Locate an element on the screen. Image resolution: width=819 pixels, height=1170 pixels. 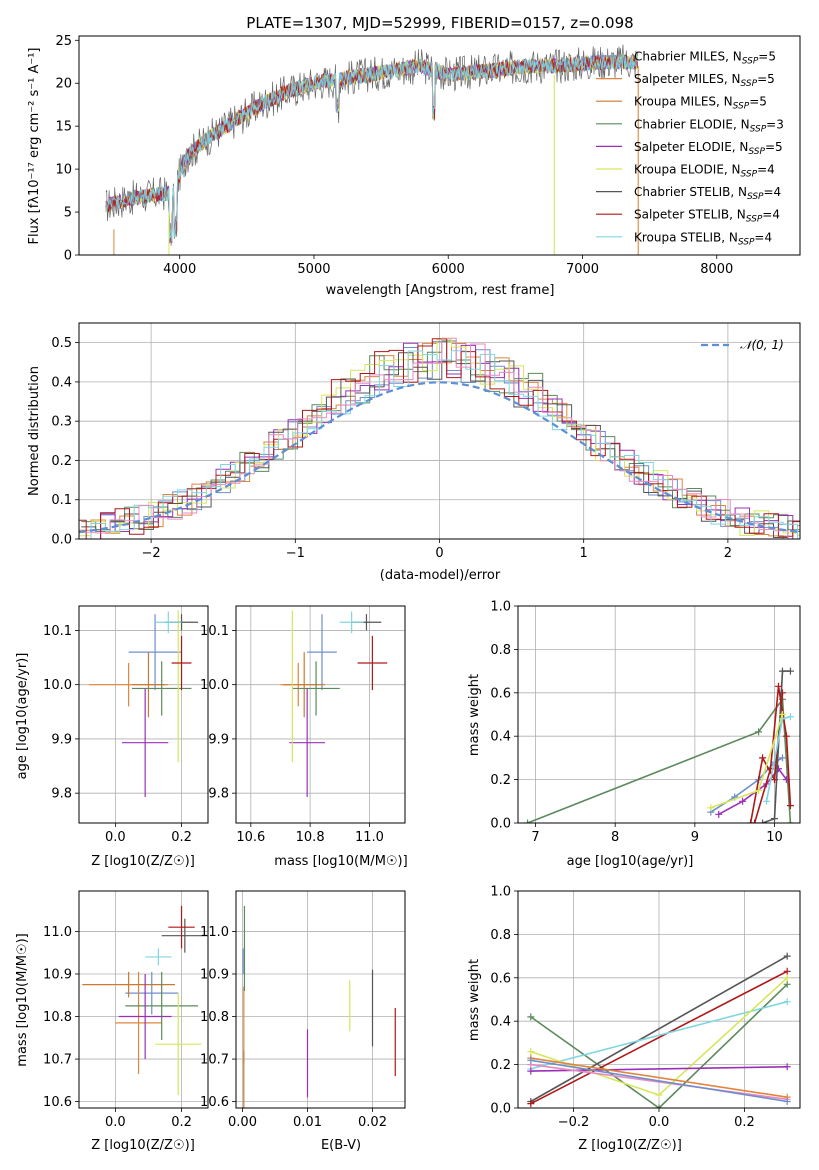
legend-label: Kroupa STELIB, NSSP=4 is located at coordinates (703, 238).